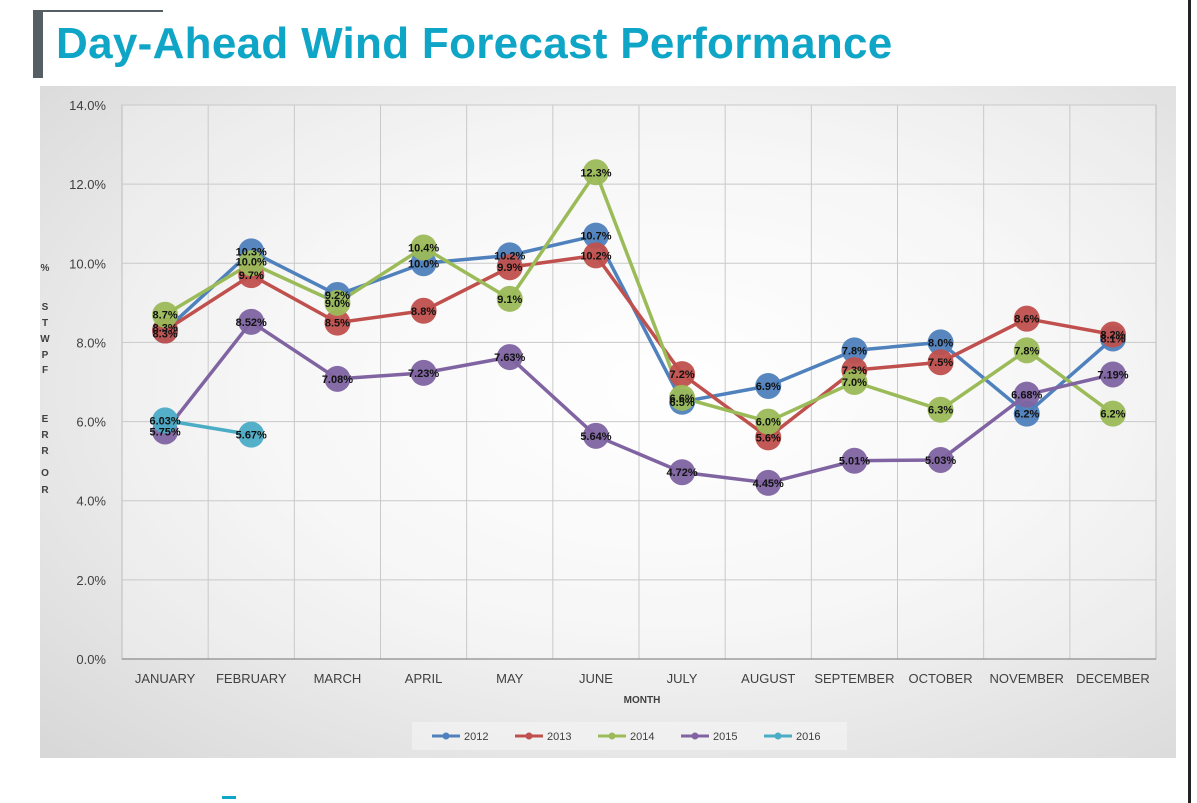 This screenshot has width=1197, height=803. I want to click on y-tick-label: 0.0%, so click(91, 659).